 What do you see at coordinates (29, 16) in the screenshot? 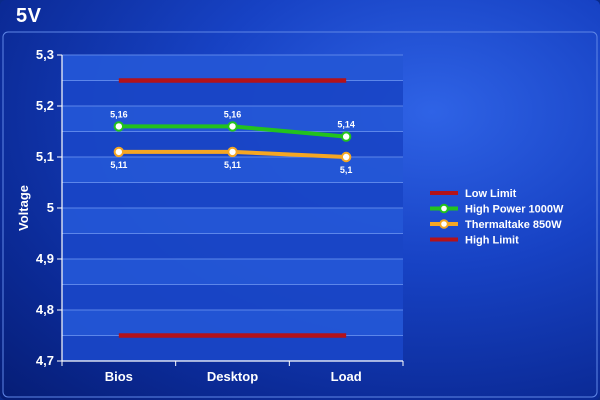
I see `chart-title: 5V` at bounding box center [29, 16].